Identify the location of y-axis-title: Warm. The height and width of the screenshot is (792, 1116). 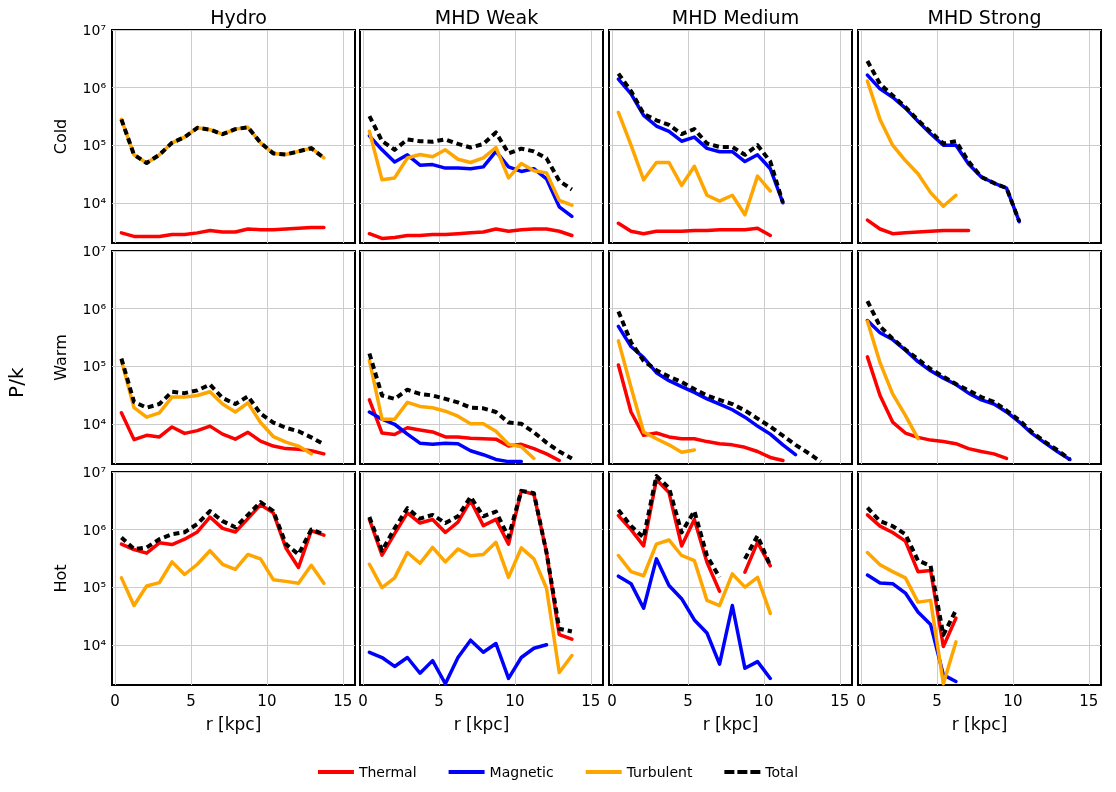
(60, 357).